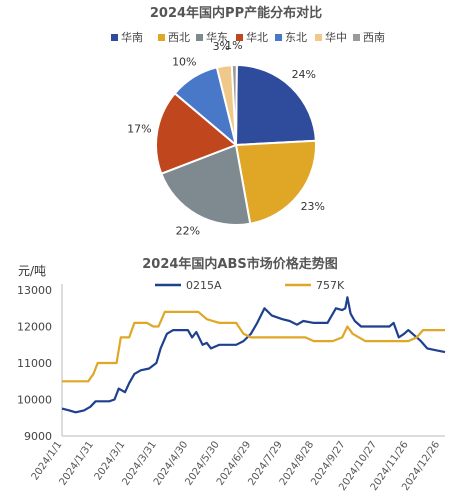 The image size is (471, 499). I want to click on pie-value-label-4: 10%, so click(184, 62).